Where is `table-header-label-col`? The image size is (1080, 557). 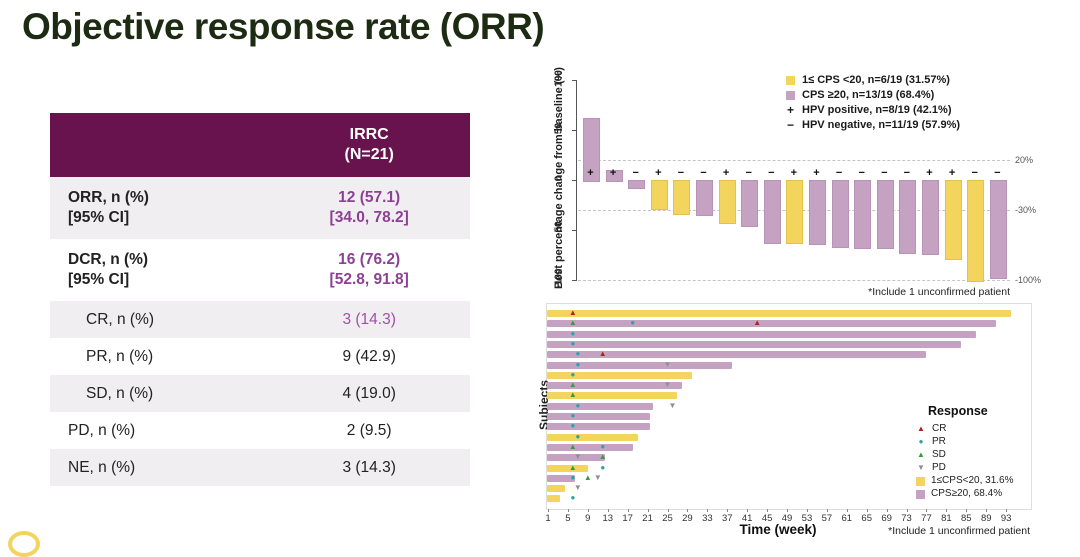 table-header-label-col is located at coordinates (159, 145).